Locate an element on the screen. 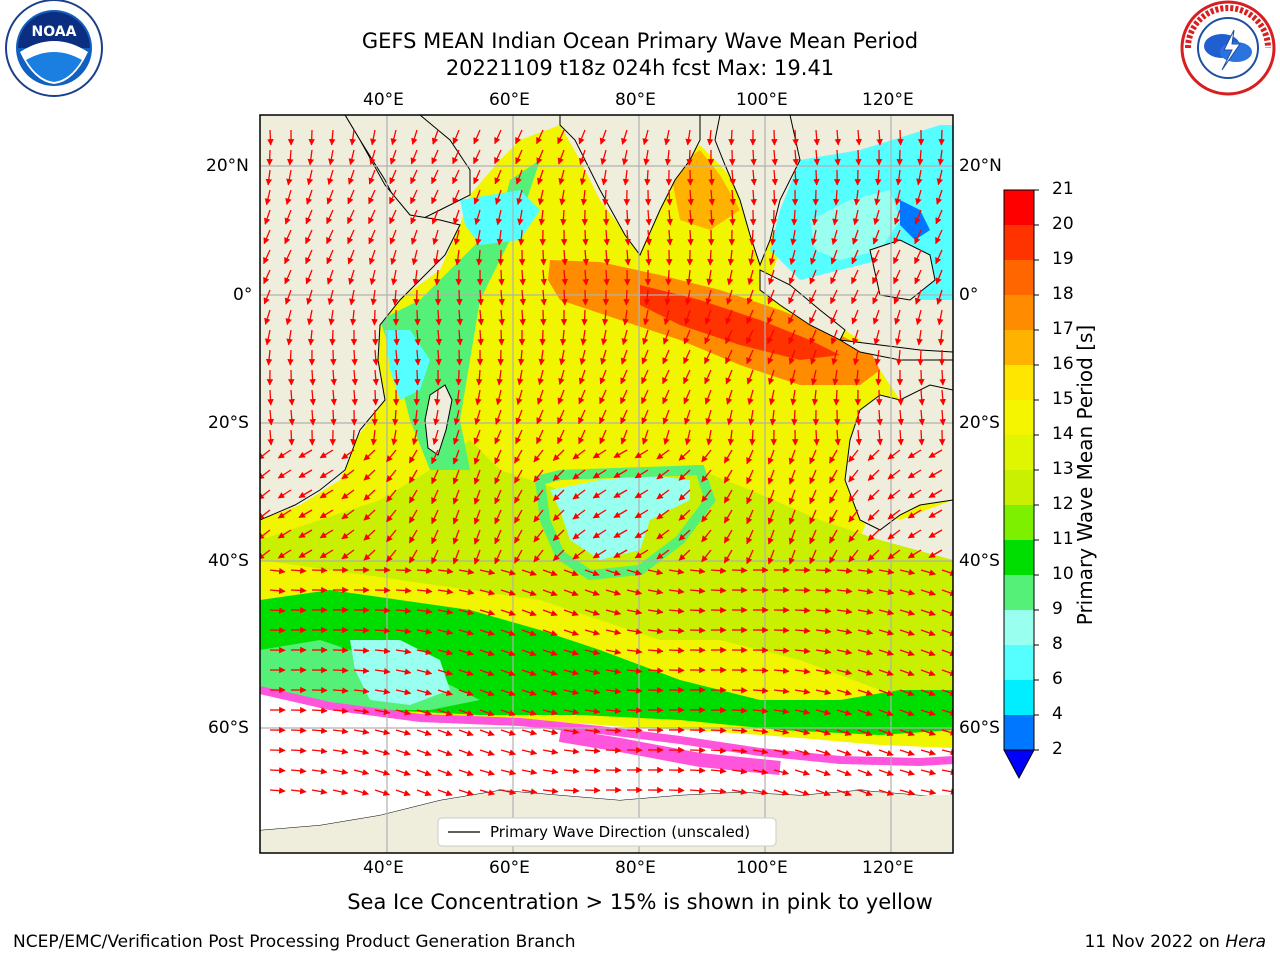 The image size is (1280, 964). lat-tick-right-40s: 40°S is located at coordinates (979, 561).